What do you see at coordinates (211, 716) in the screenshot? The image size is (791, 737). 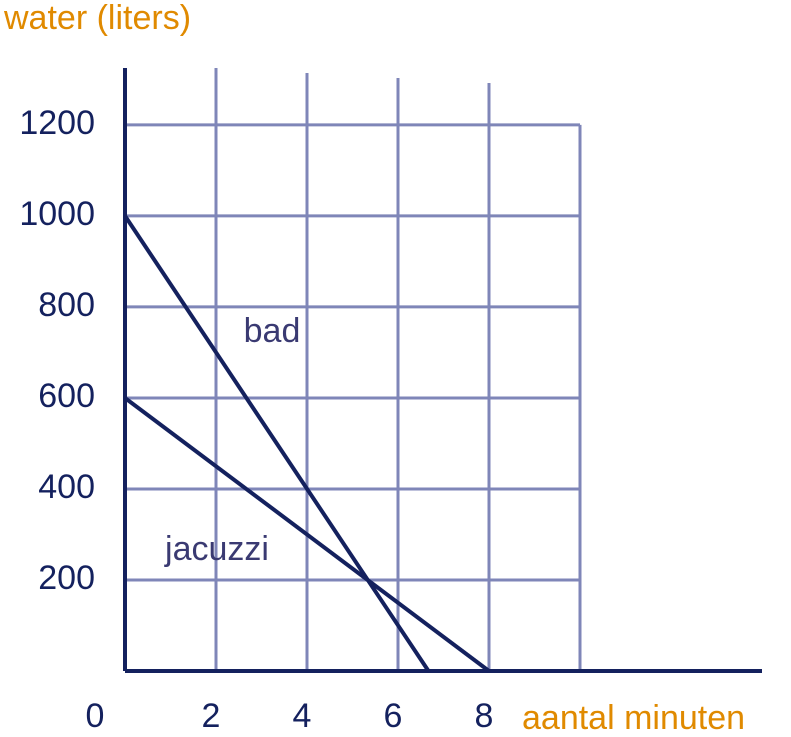 I see `x-tick-label: 2` at bounding box center [211, 716].